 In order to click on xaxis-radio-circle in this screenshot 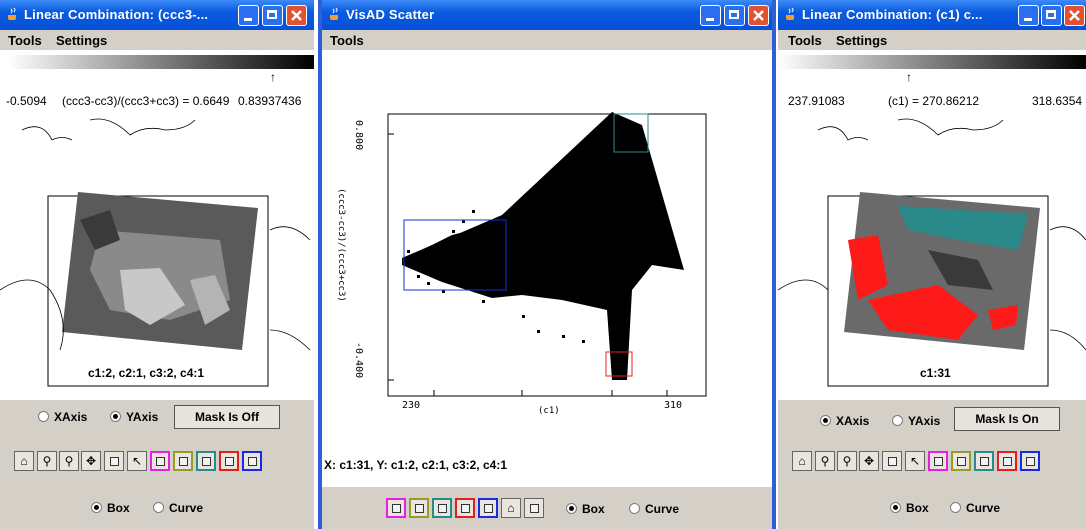, I will do `click(43, 416)`.